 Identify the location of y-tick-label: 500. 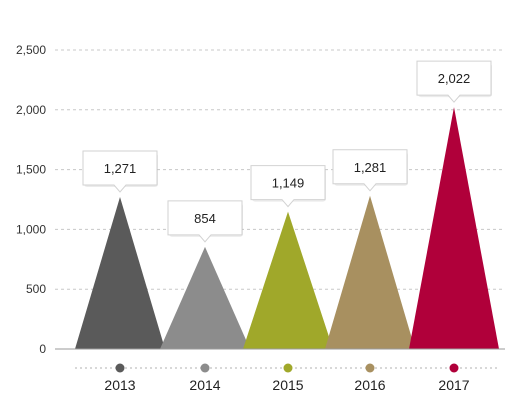
(36, 289).